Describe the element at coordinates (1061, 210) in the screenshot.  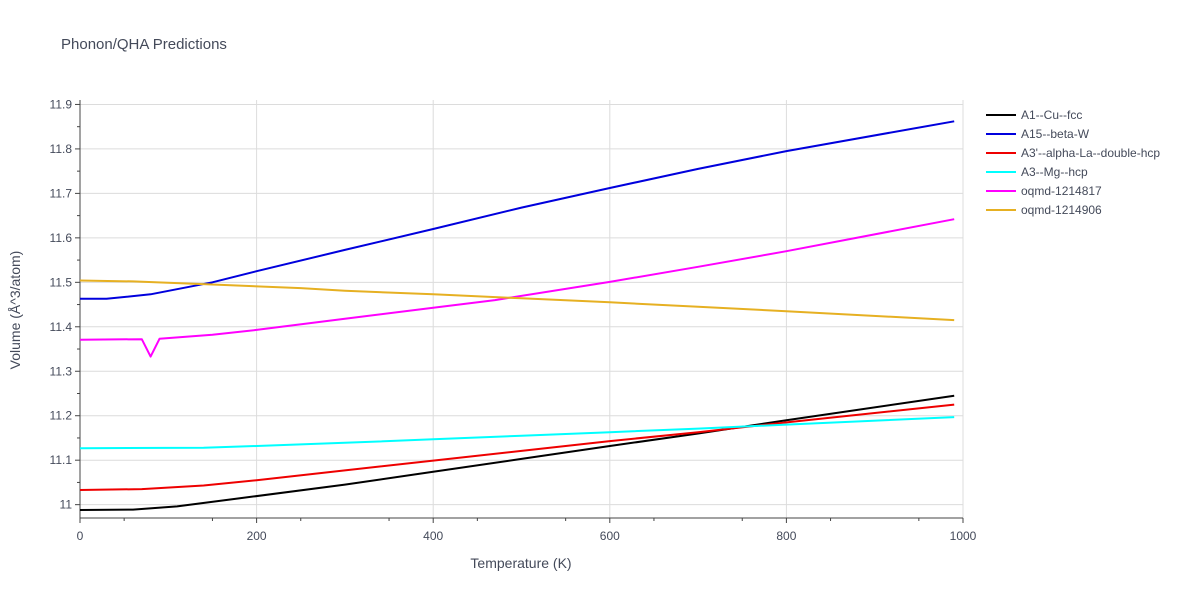
I see `legend-label: oqmd-1214906` at that location.